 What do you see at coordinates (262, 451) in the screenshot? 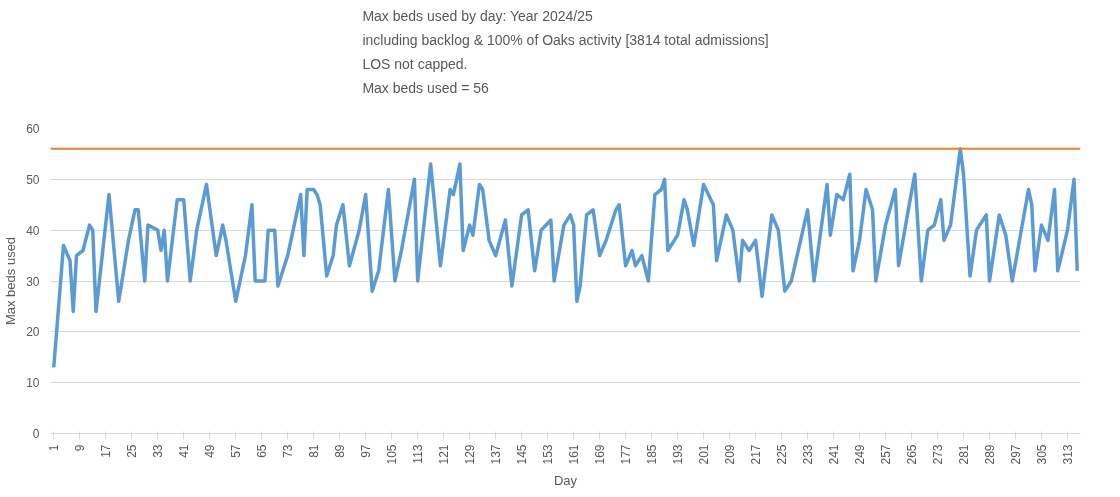
I see `x-tick-label: 65` at bounding box center [262, 451].